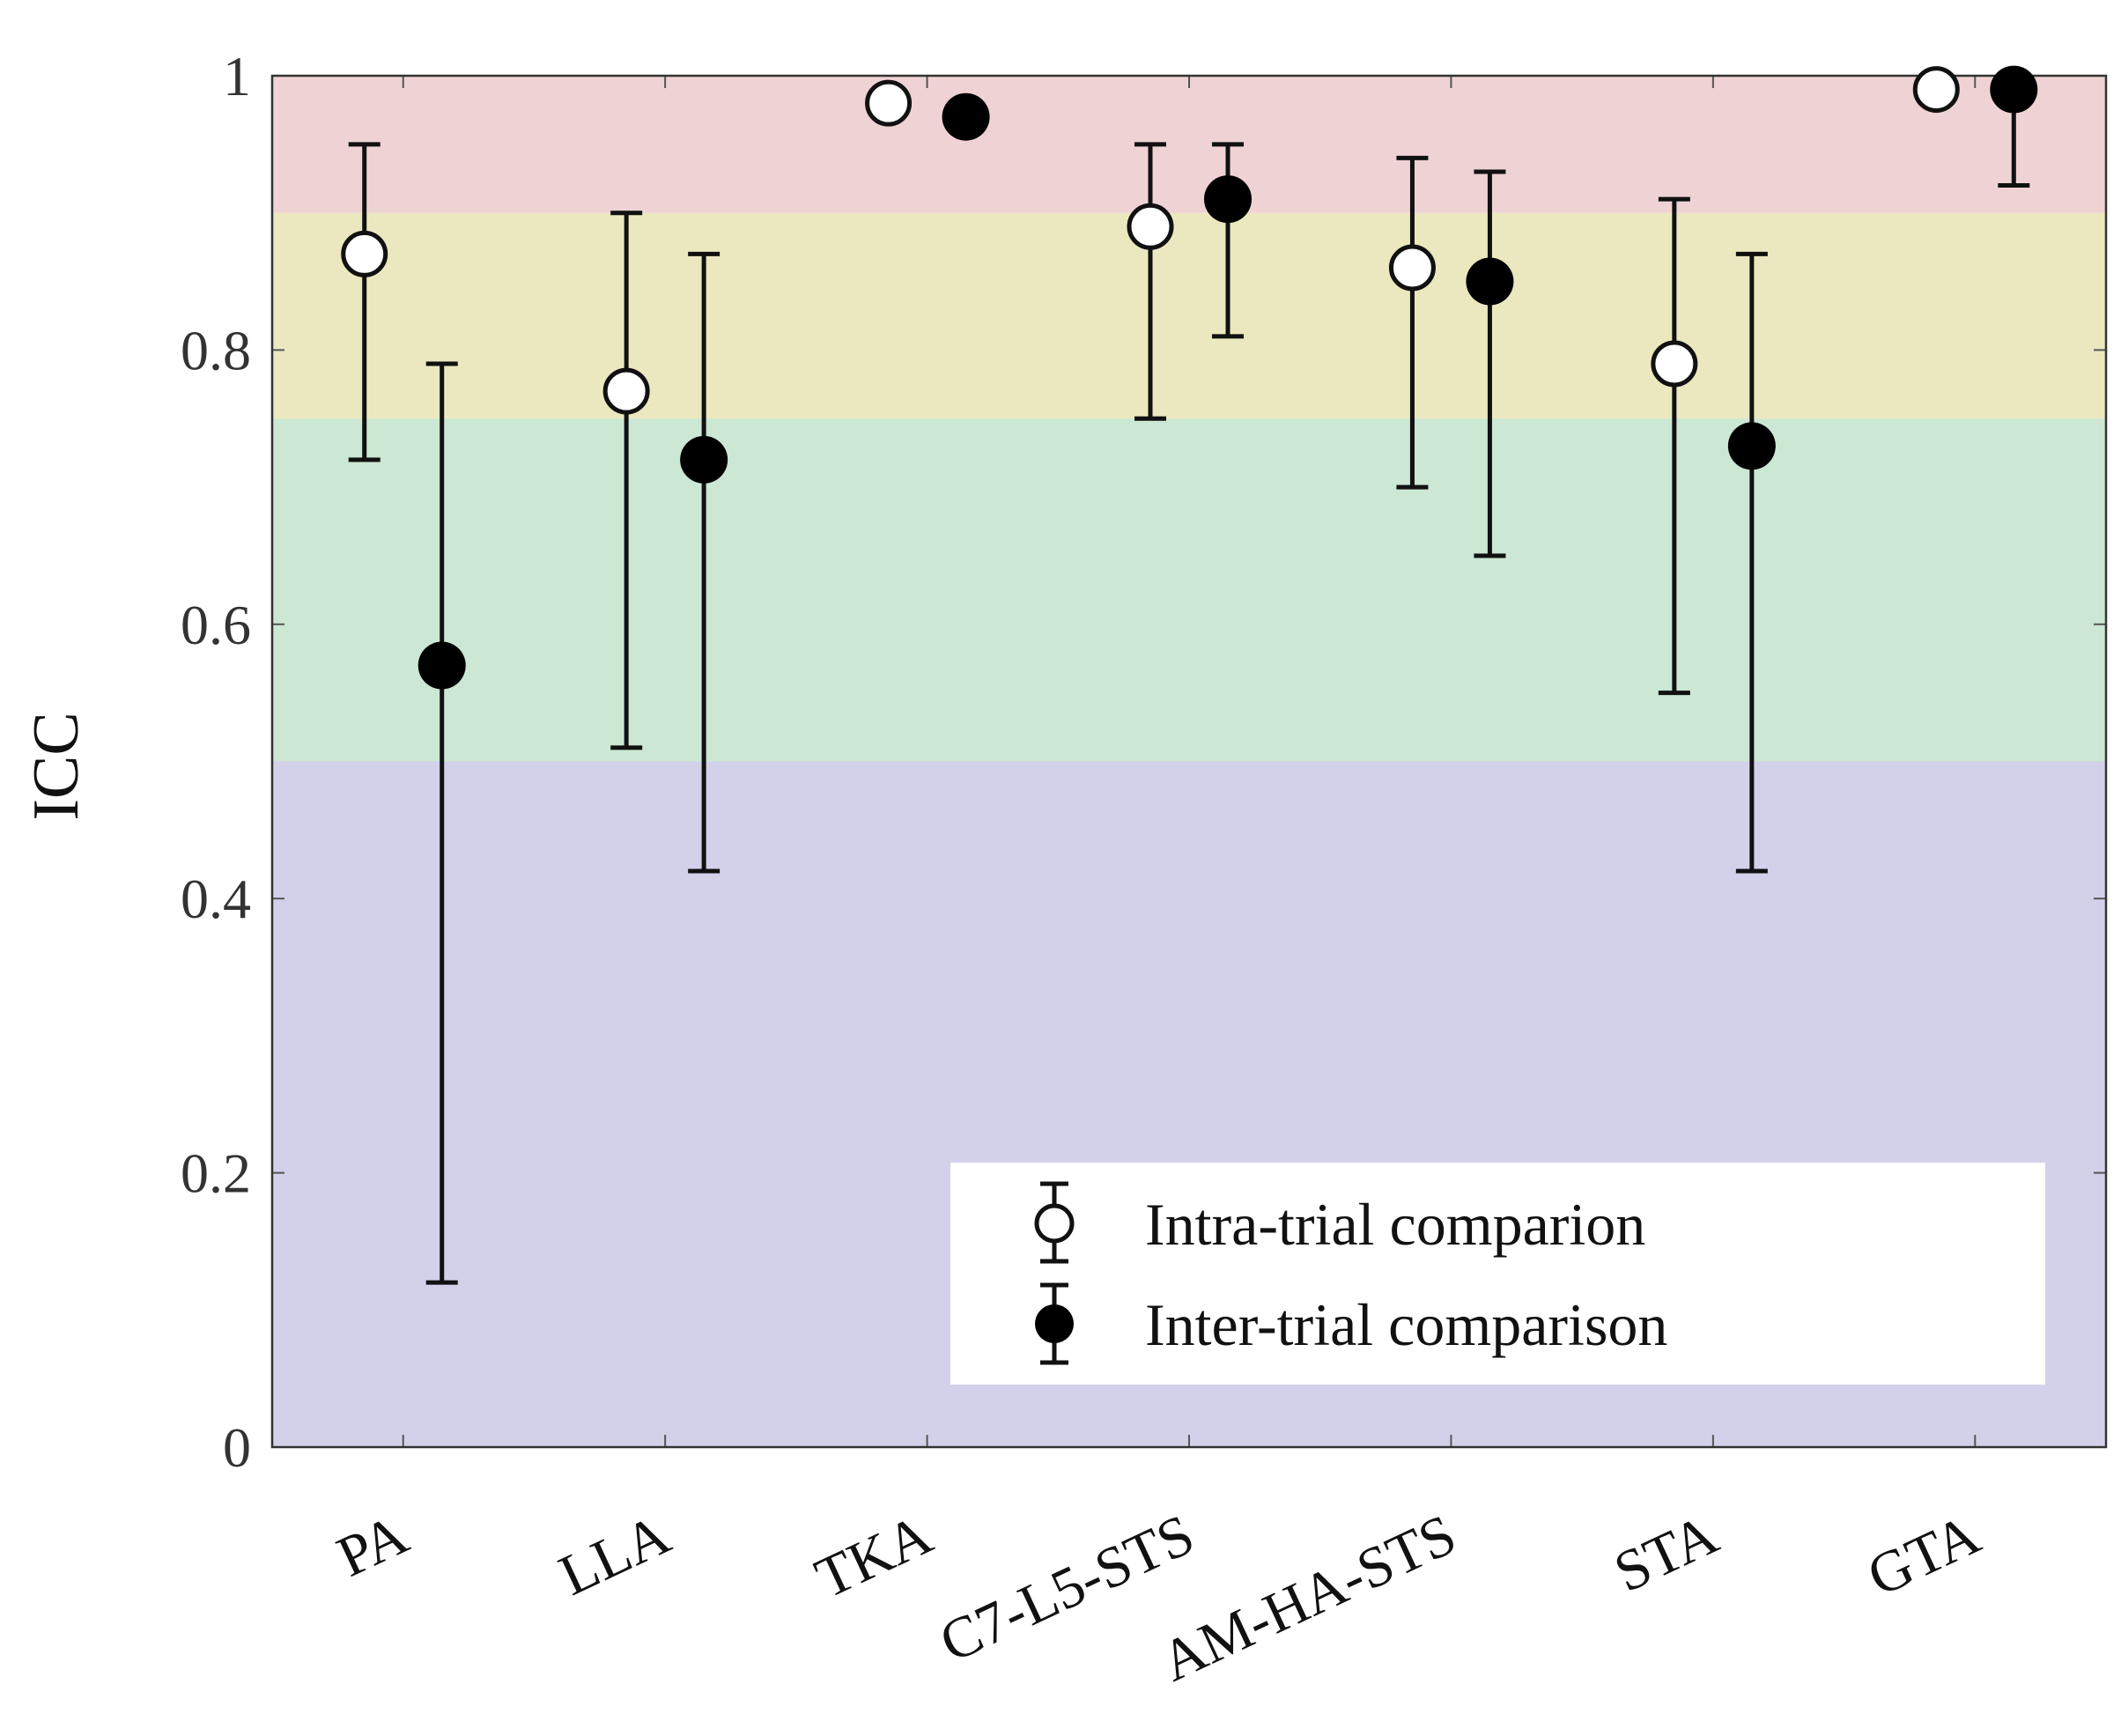  What do you see at coordinates (373, 1545) in the screenshot?
I see `x-category-label: PA` at bounding box center [373, 1545].